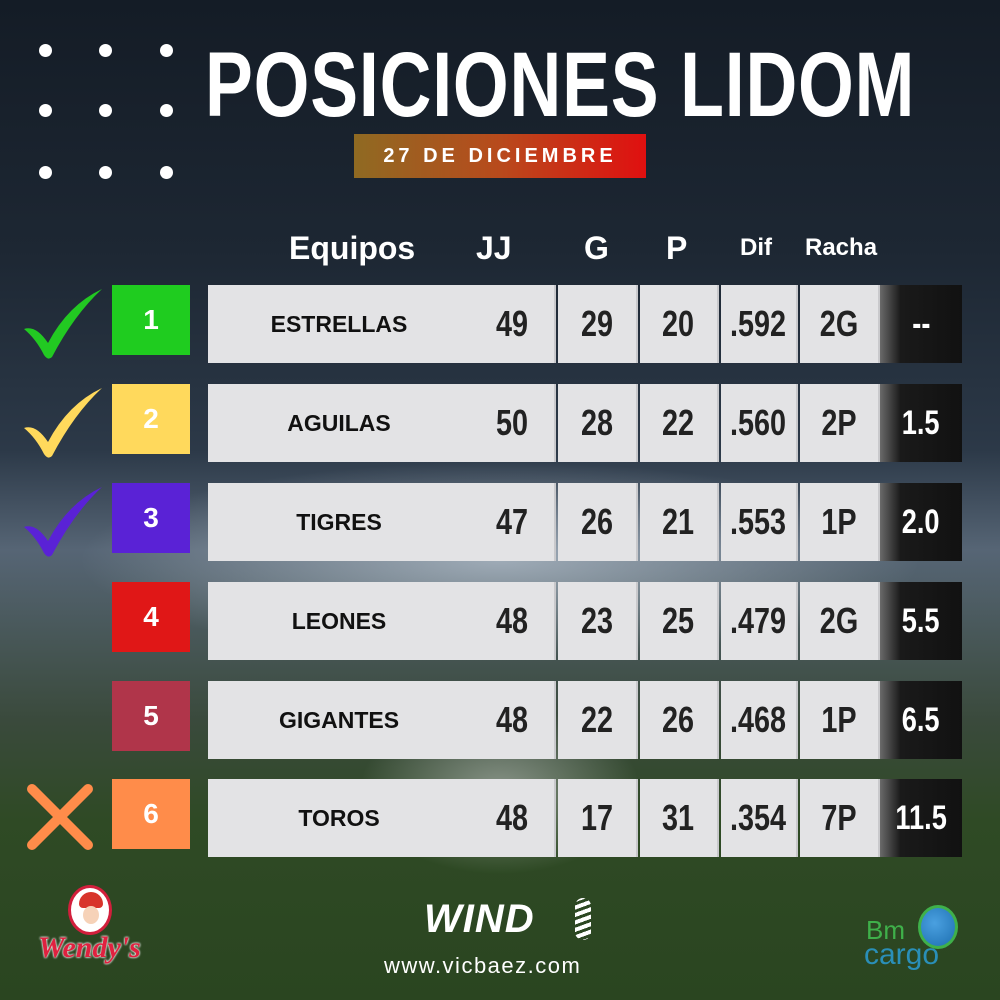 The height and width of the screenshot is (1000, 1000). I want to click on cell-g: 23, so click(598, 621).